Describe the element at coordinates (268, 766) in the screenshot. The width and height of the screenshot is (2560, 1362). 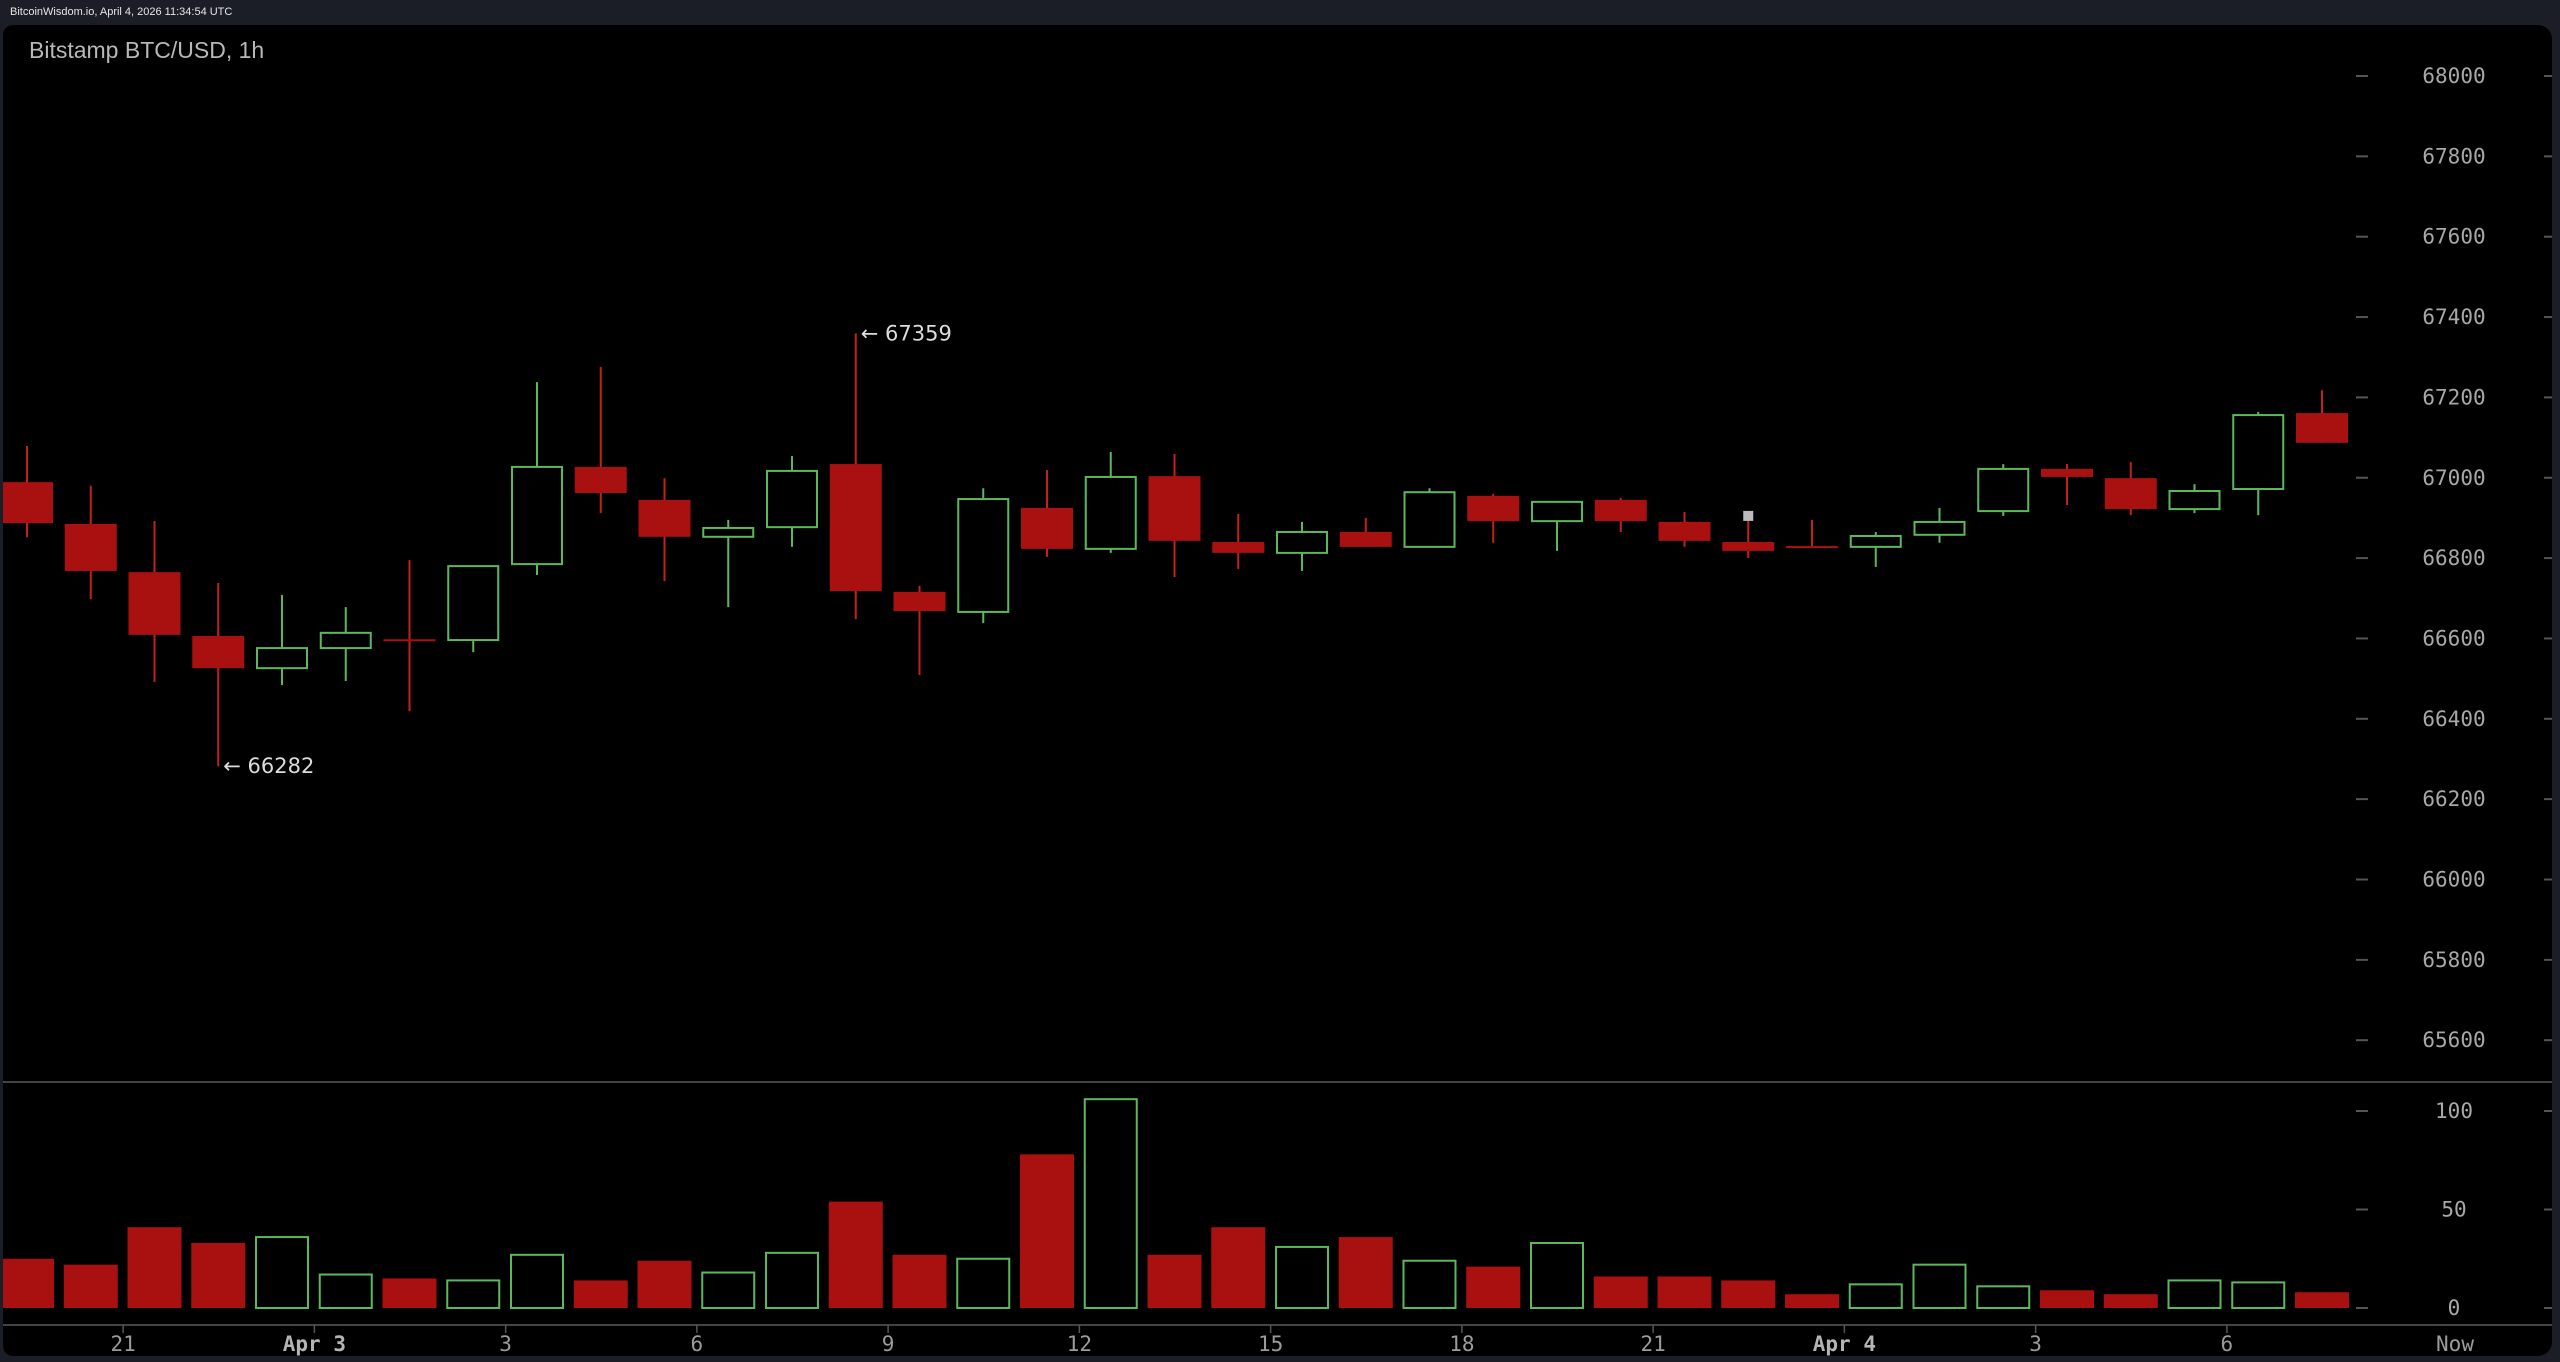
I see `low-annotation: ← 66282` at that location.